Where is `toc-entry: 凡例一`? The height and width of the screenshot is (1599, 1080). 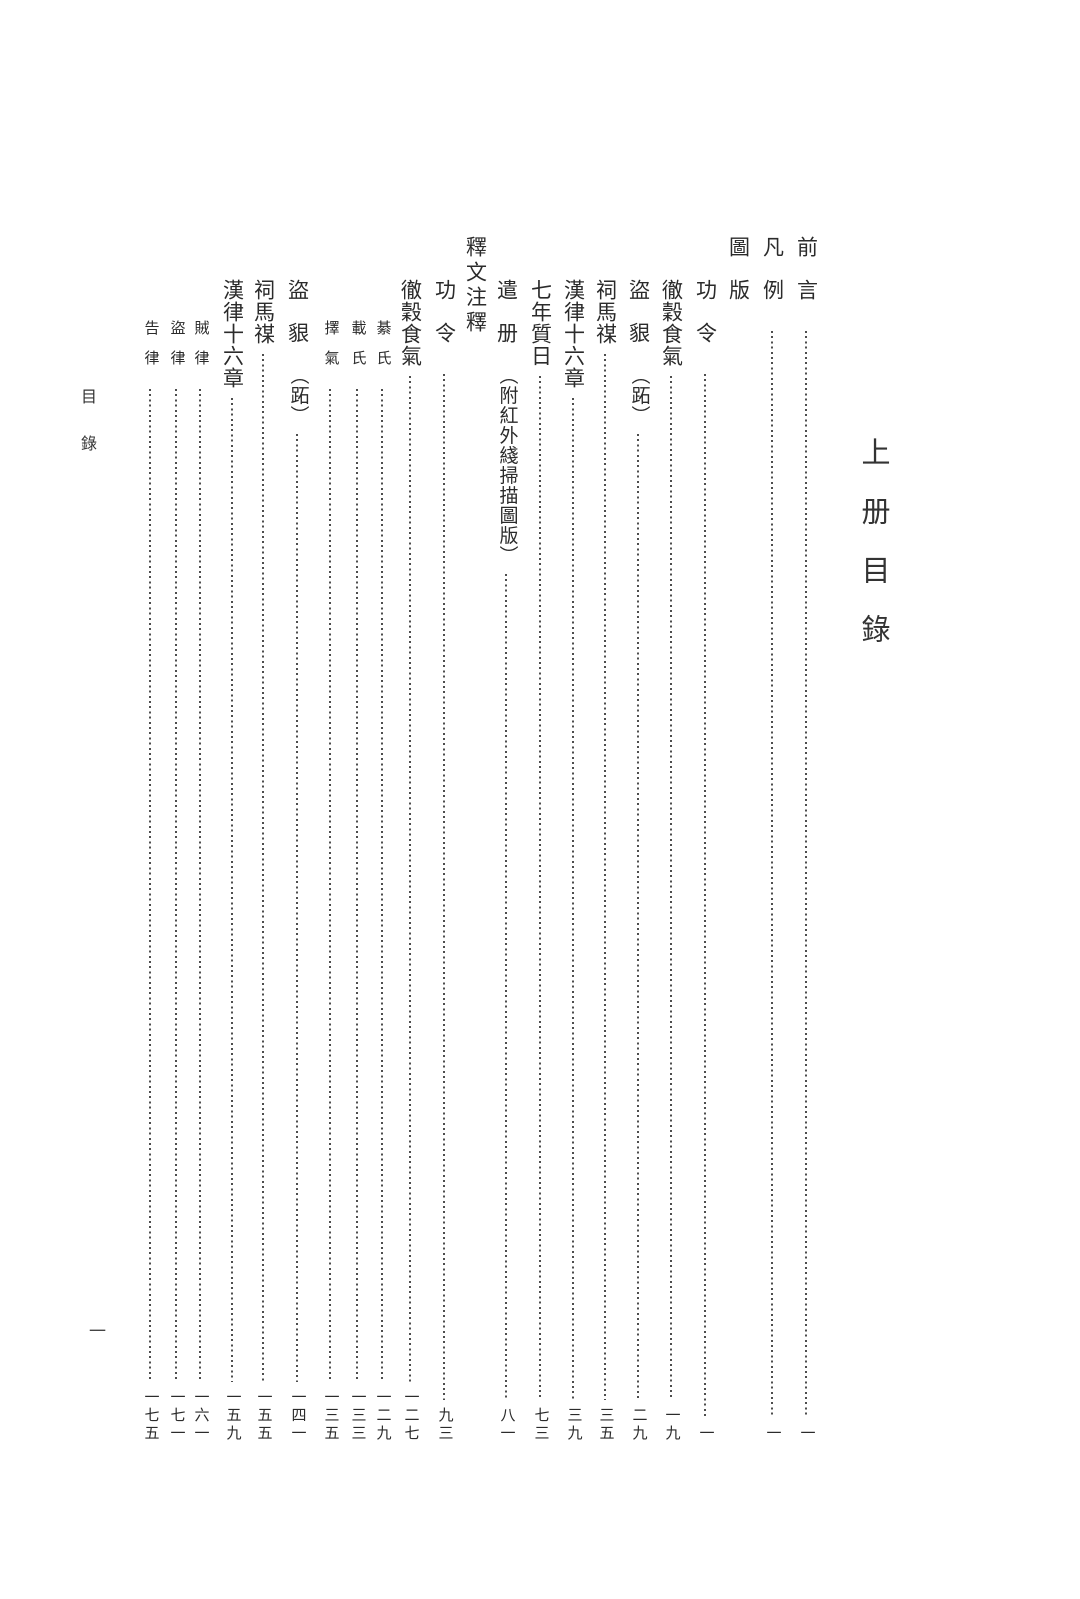 toc-entry: 凡例一 is located at coordinates (772, 839).